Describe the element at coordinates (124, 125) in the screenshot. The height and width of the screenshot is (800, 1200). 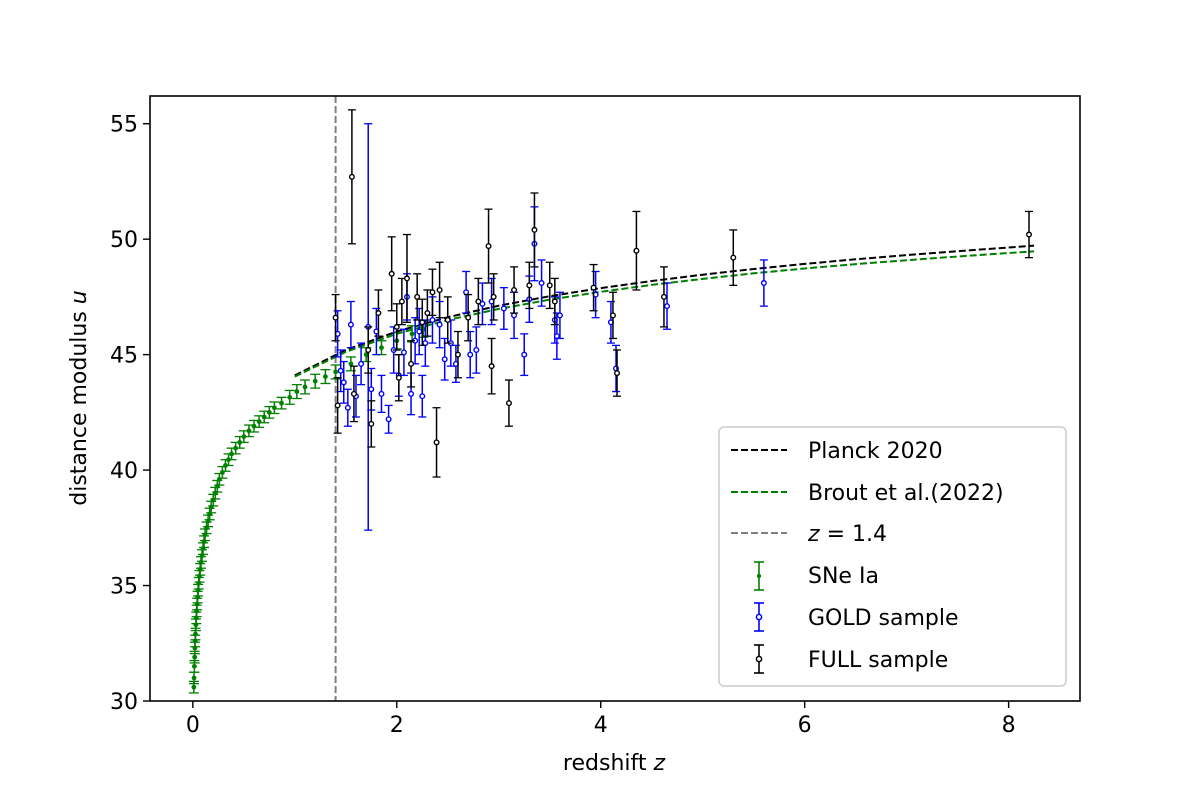
I see `y-tick-label: 55` at that location.